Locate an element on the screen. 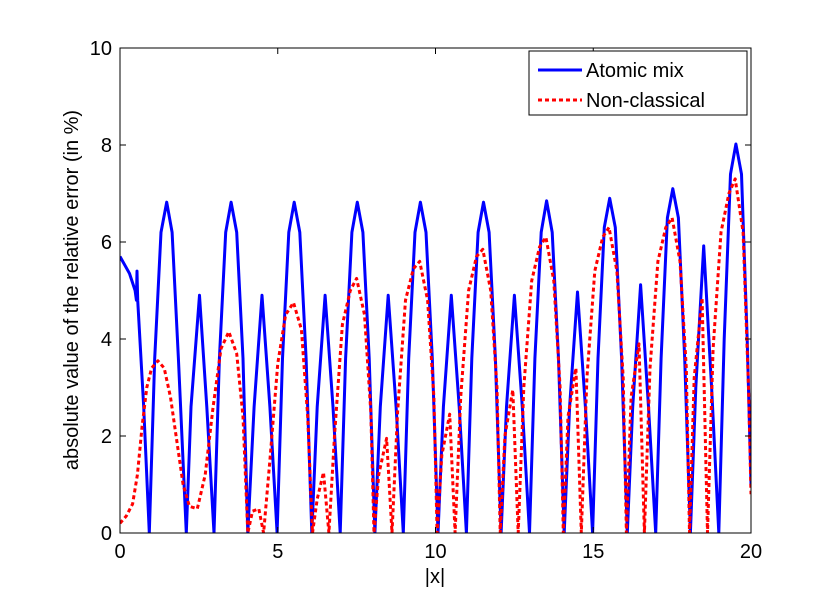 The width and height of the screenshot is (830, 609). legend-label-non-classical: Non-classical is located at coordinates (645, 101).